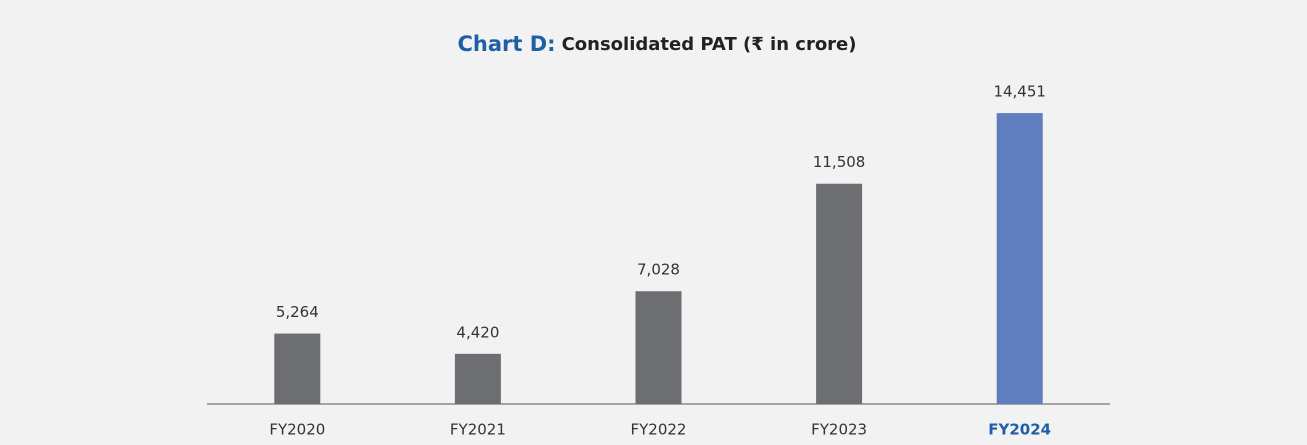 This screenshot has width=1307, height=445. Describe the element at coordinates (839, 162) in the screenshot. I see `value-label: 11,508` at that location.